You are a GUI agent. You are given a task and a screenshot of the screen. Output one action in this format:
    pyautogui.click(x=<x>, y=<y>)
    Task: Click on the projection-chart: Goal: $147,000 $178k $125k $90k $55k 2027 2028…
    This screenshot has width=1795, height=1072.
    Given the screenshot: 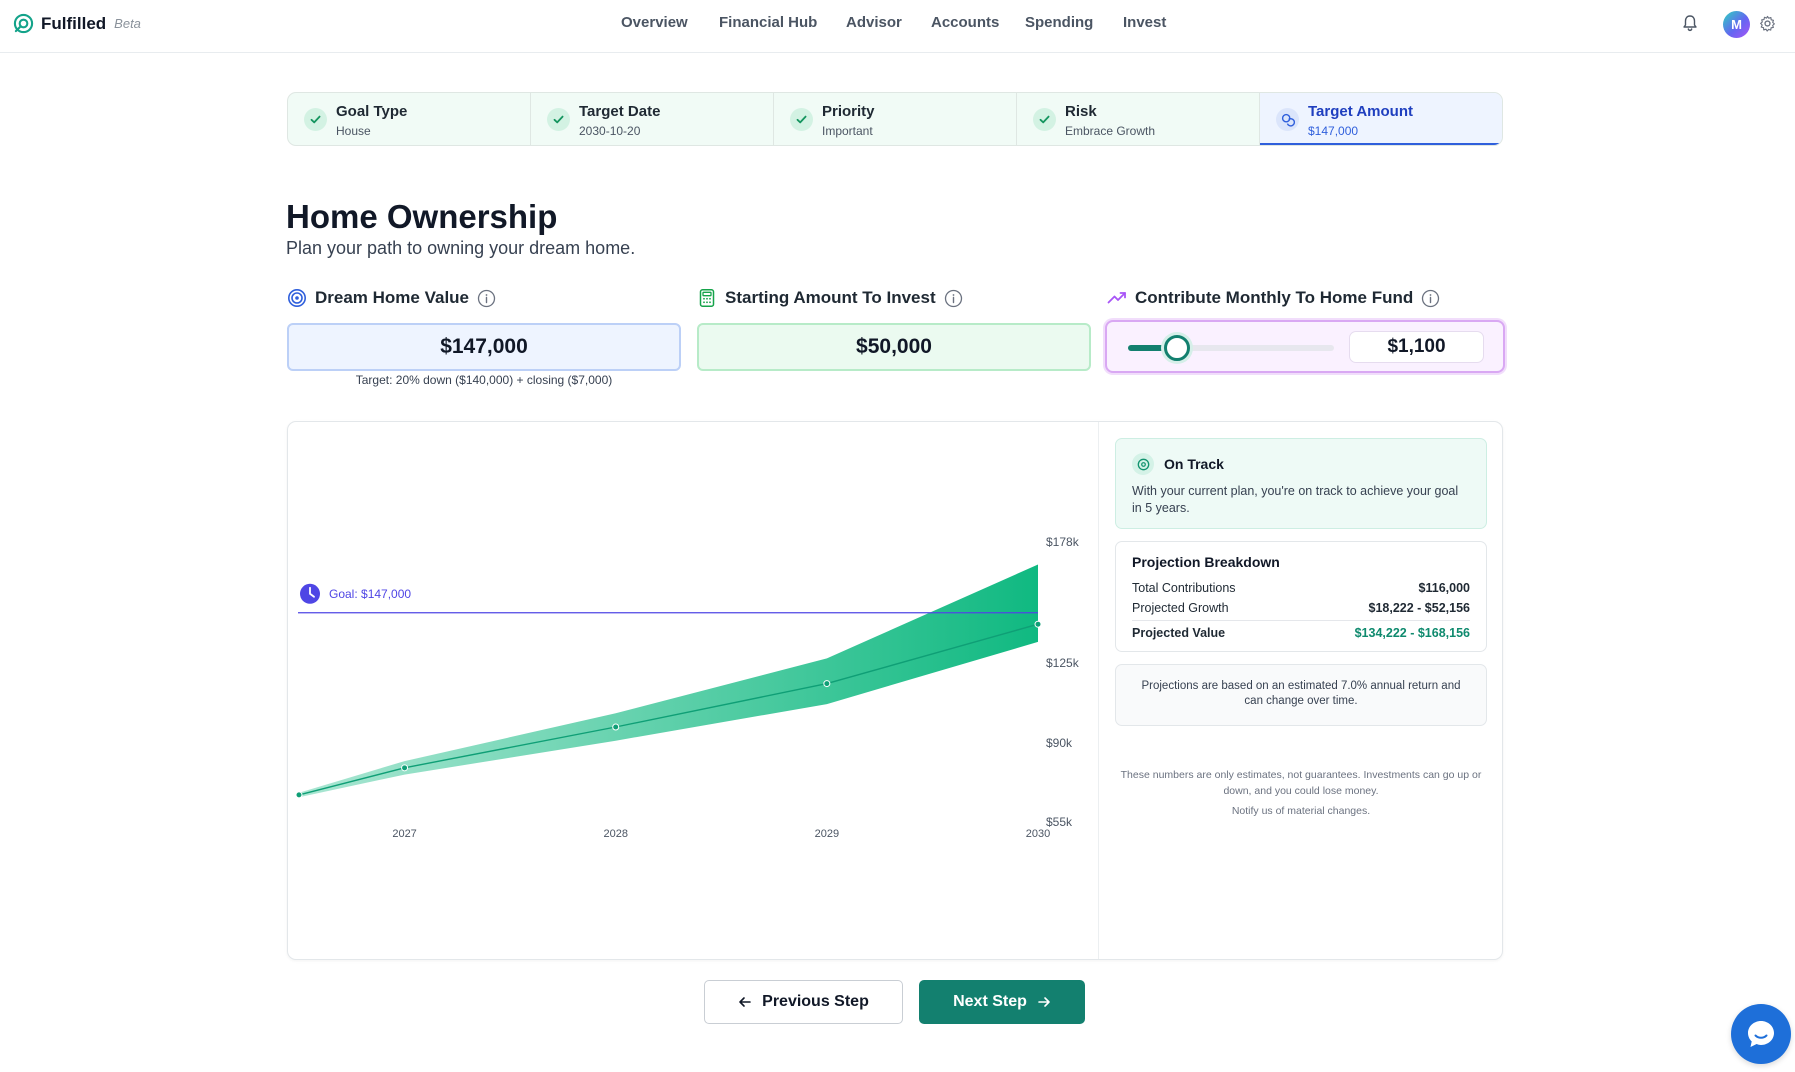 What is the action you would take?
    pyautogui.click(x=687, y=687)
    